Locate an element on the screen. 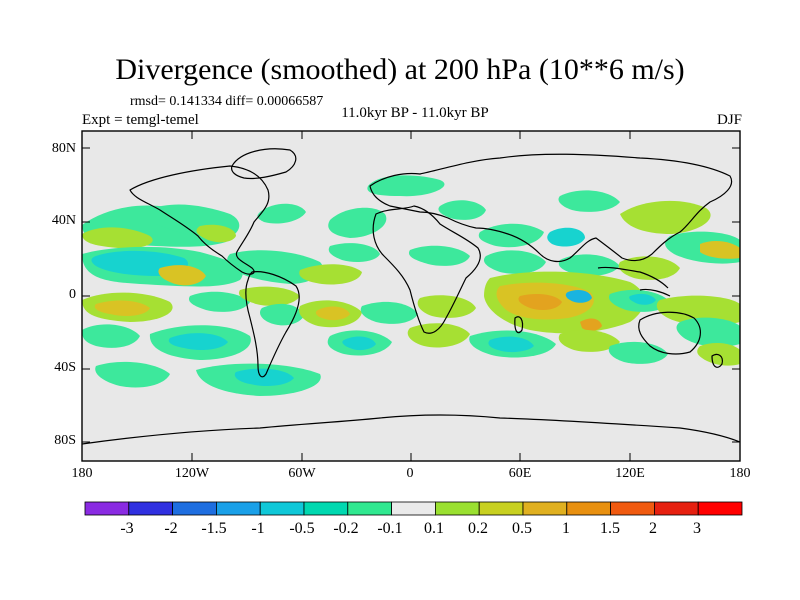 This screenshot has width=800, height=600. south-america-outline is located at coordinates (272, 324).